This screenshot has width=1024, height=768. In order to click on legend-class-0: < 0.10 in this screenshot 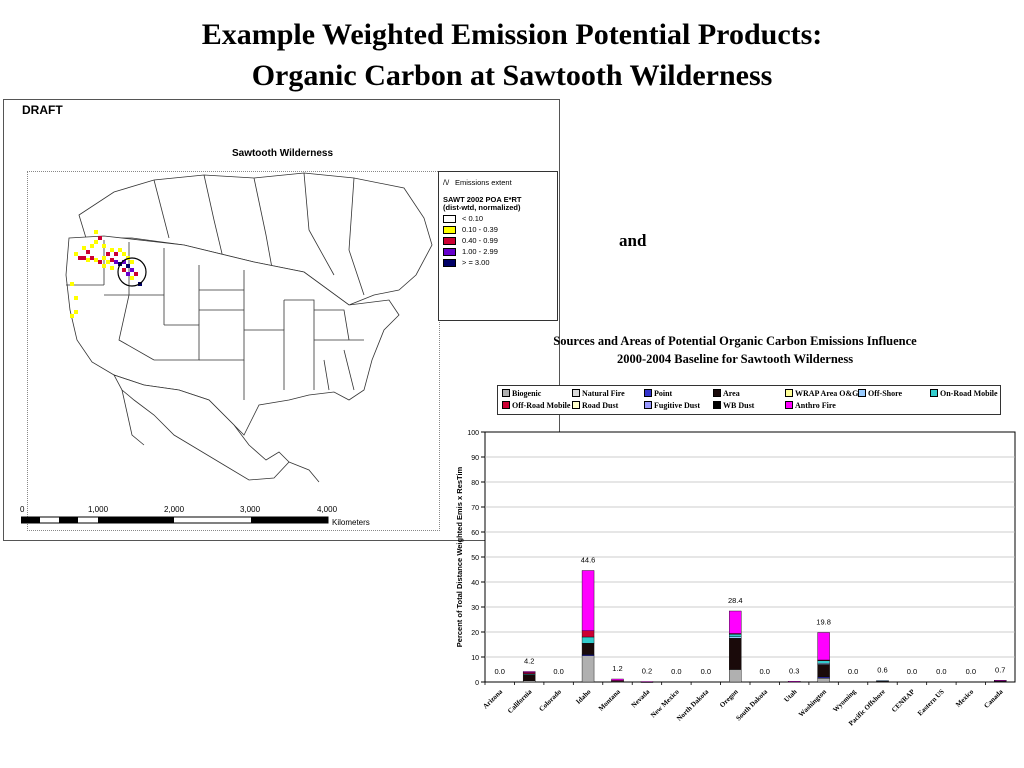, I will do `click(463, 219)`.